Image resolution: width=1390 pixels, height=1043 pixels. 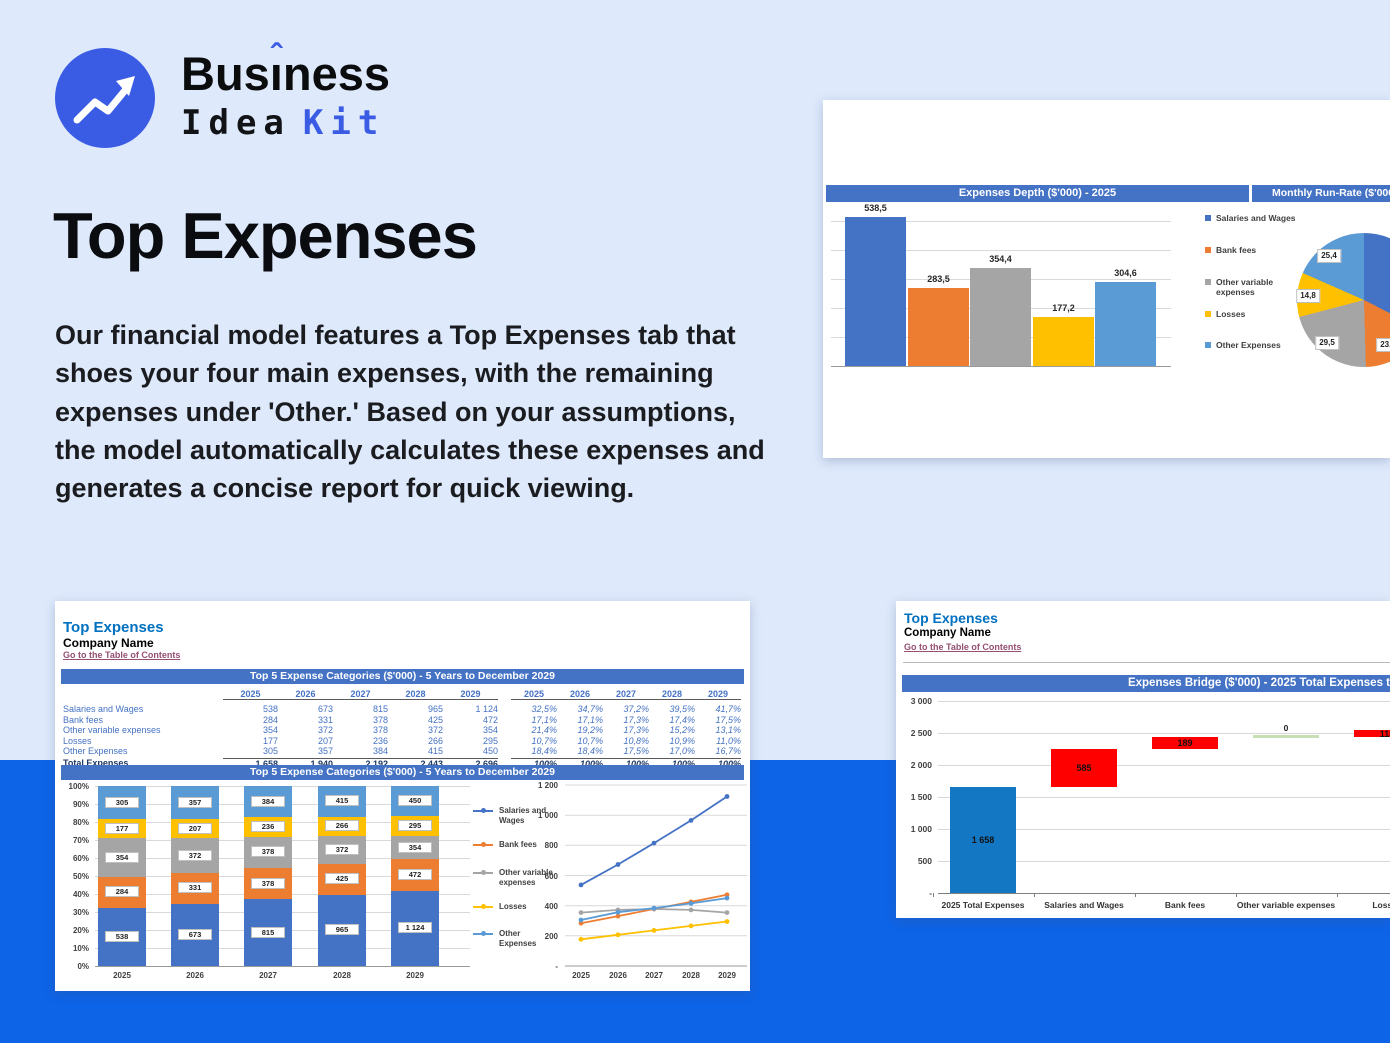 I want to click on value-cell: 266, so click(x=435, y=740).